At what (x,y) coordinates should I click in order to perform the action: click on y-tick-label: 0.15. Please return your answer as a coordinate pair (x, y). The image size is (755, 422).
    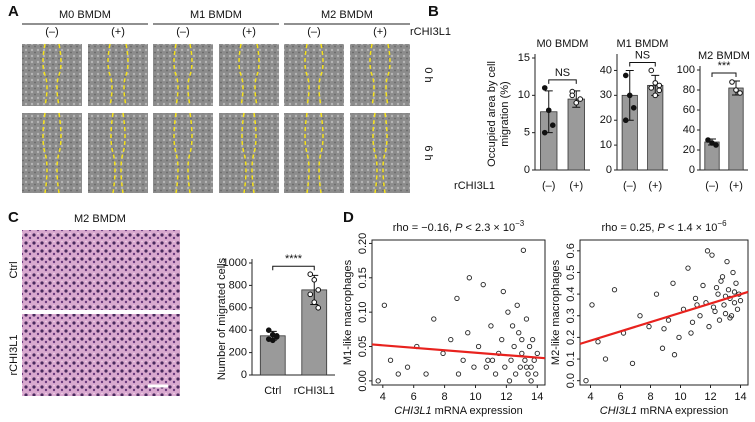
    Looking at the image, I should click on (363, 277).